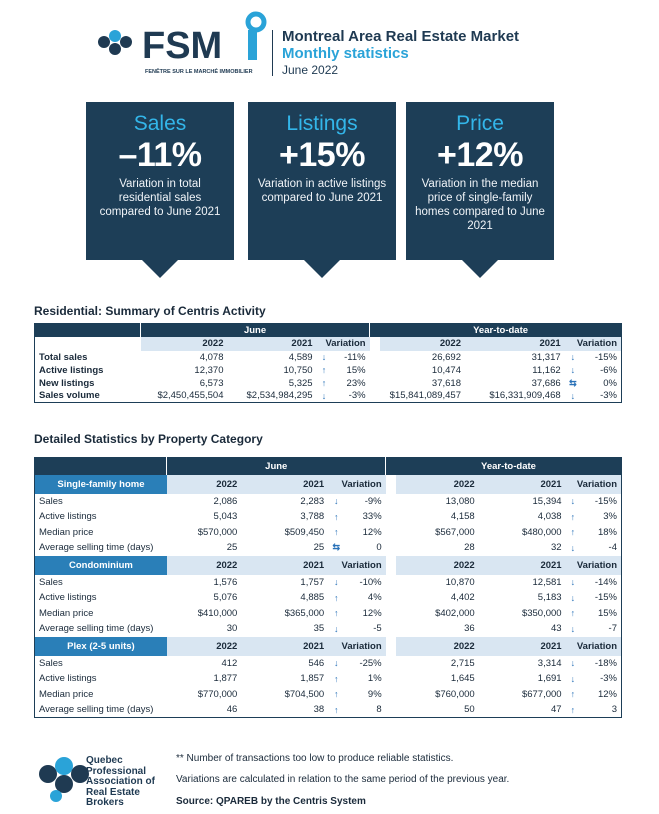 This screenshot has height=814, width=659. Describe the element at coordinates (373, 501) in the screenshot. I see `june-variation: -9%` at that location.